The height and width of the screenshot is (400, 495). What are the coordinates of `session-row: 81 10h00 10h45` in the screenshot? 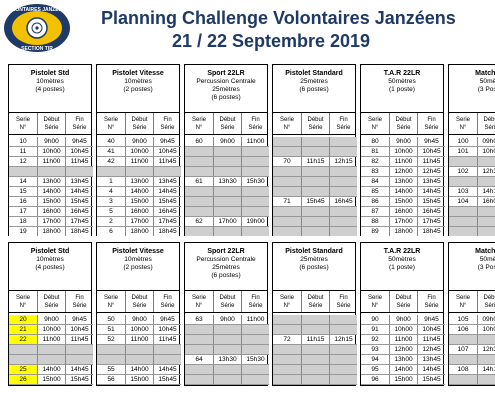 It's located at (403, 152).